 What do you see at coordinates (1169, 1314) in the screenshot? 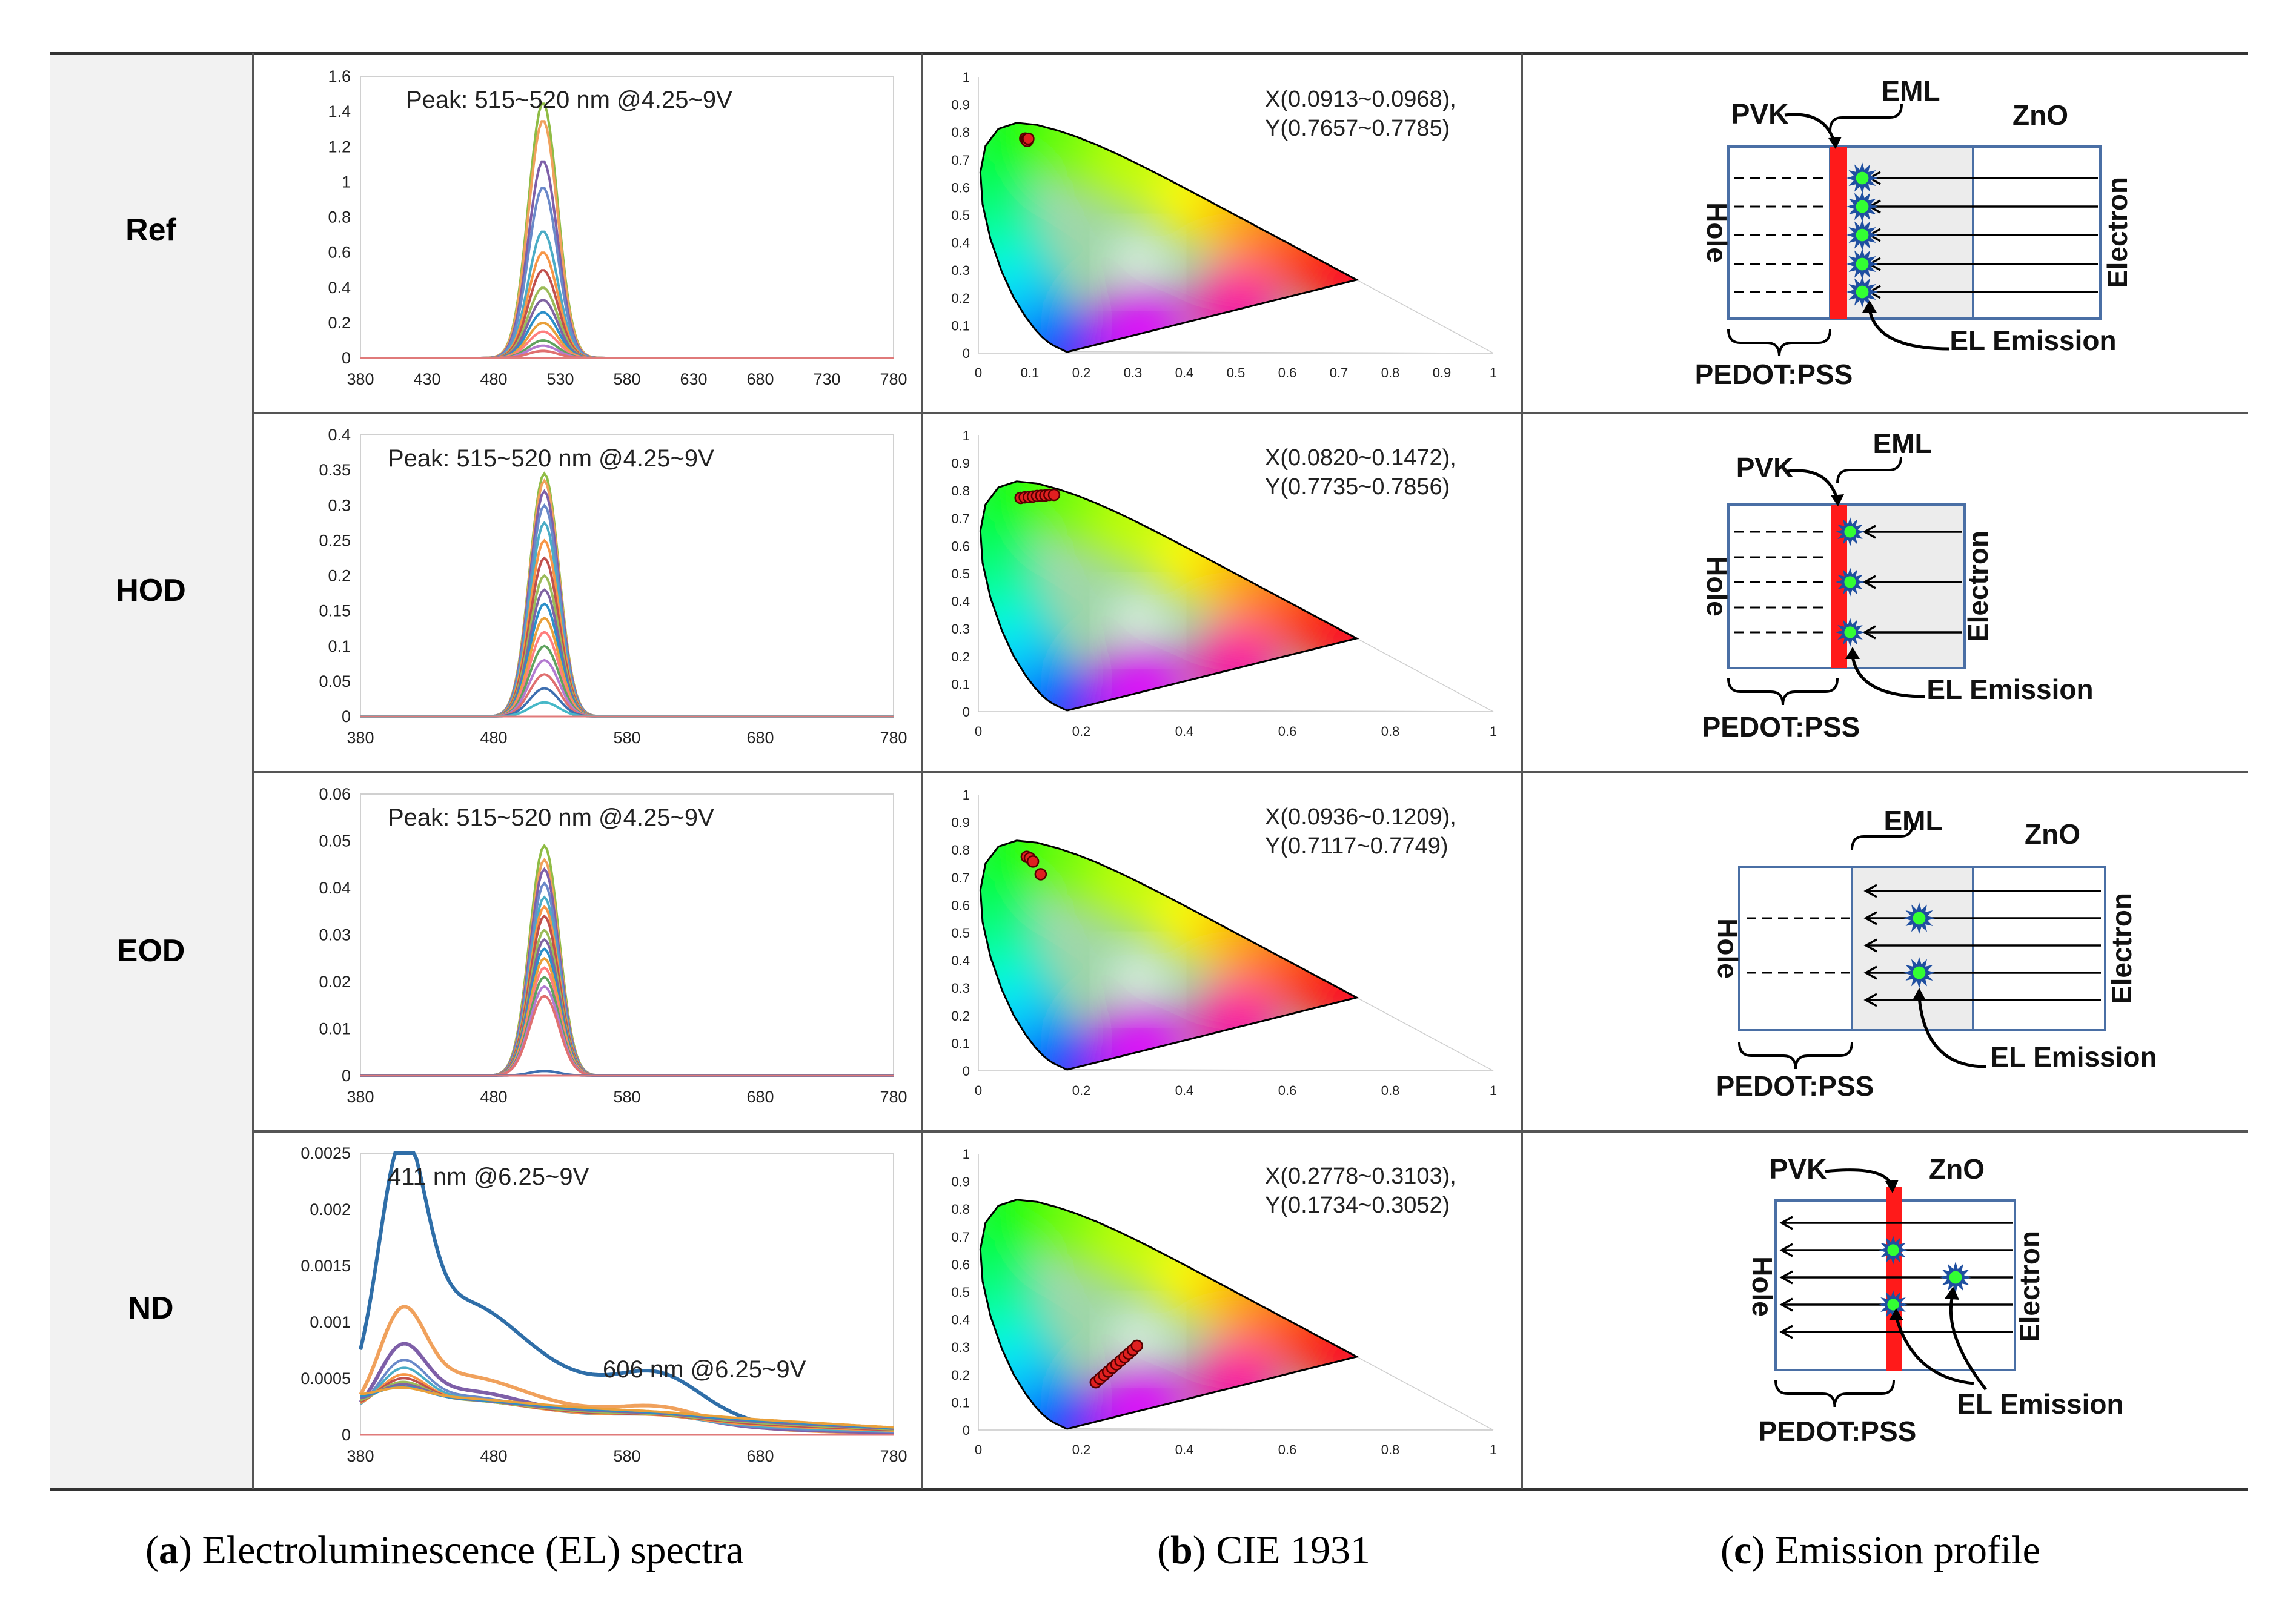
I see `spectral-locus` at bounding box center [1169, 1314].